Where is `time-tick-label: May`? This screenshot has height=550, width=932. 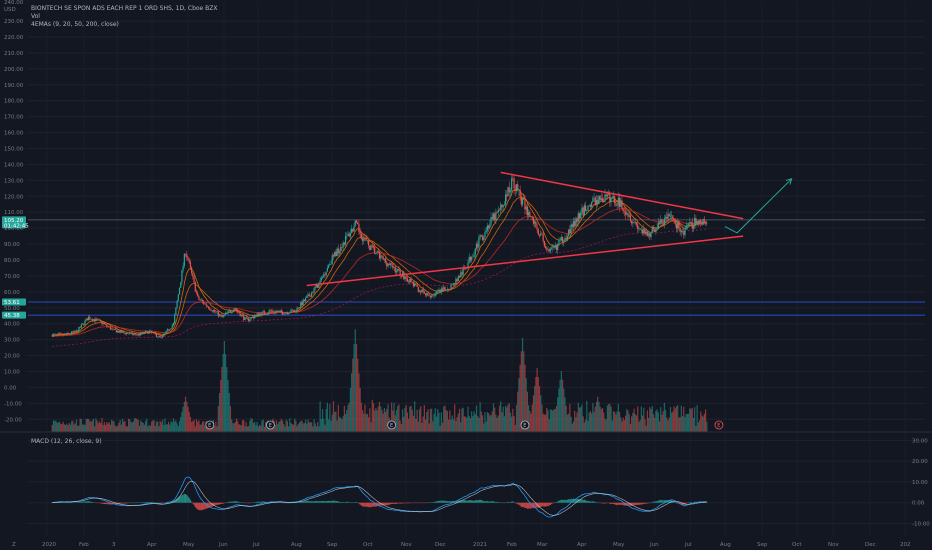 time-tick-label: May is located at coordinates (189, 545).